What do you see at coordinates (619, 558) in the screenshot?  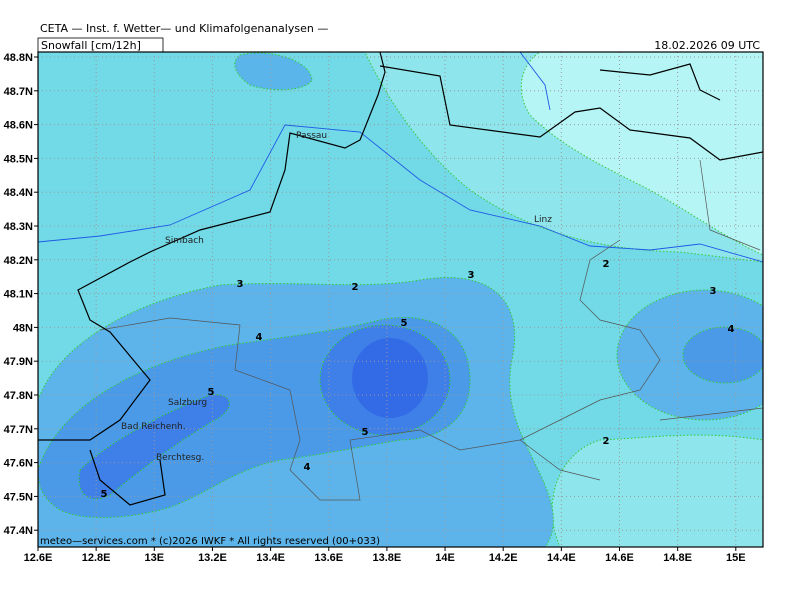 I see `lon-tick-label: 14.6E` at bounding box center [619, 558].